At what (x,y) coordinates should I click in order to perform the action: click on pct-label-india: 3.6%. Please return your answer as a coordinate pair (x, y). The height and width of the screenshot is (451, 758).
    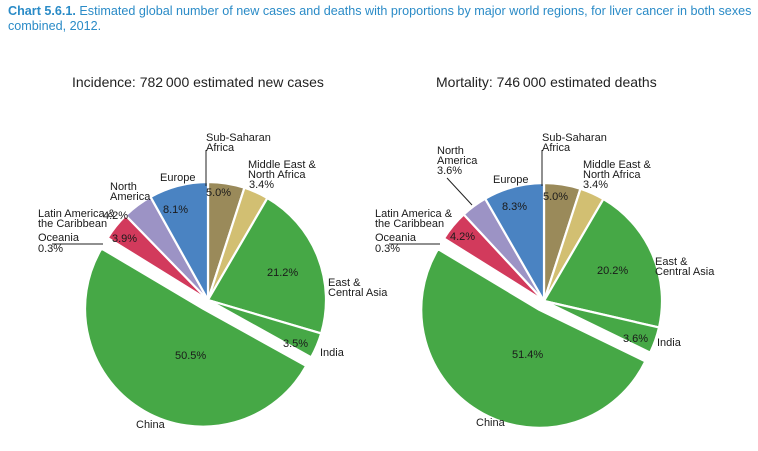
    Looking at the image, I should click on (635, 339).